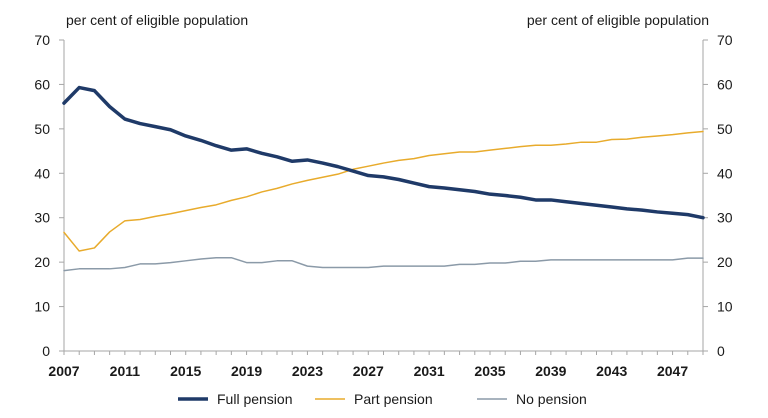  I want to click on right-y-tick-label: 70, so click(725, 40).